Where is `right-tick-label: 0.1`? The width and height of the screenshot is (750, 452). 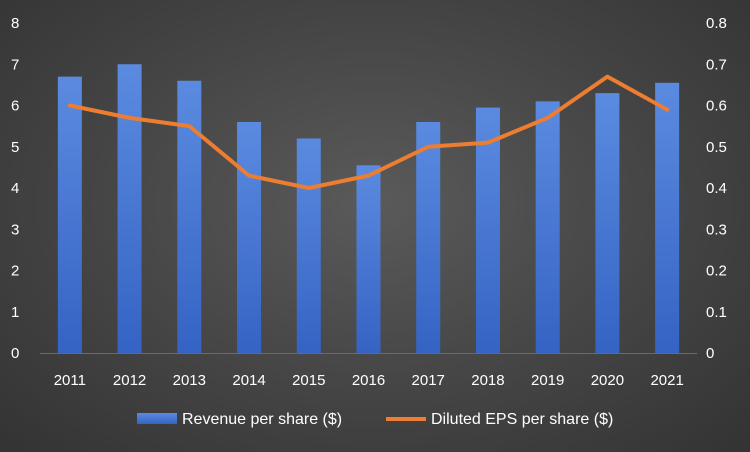 right-tick-label: 0.1 is located at coordinates (716, 312).